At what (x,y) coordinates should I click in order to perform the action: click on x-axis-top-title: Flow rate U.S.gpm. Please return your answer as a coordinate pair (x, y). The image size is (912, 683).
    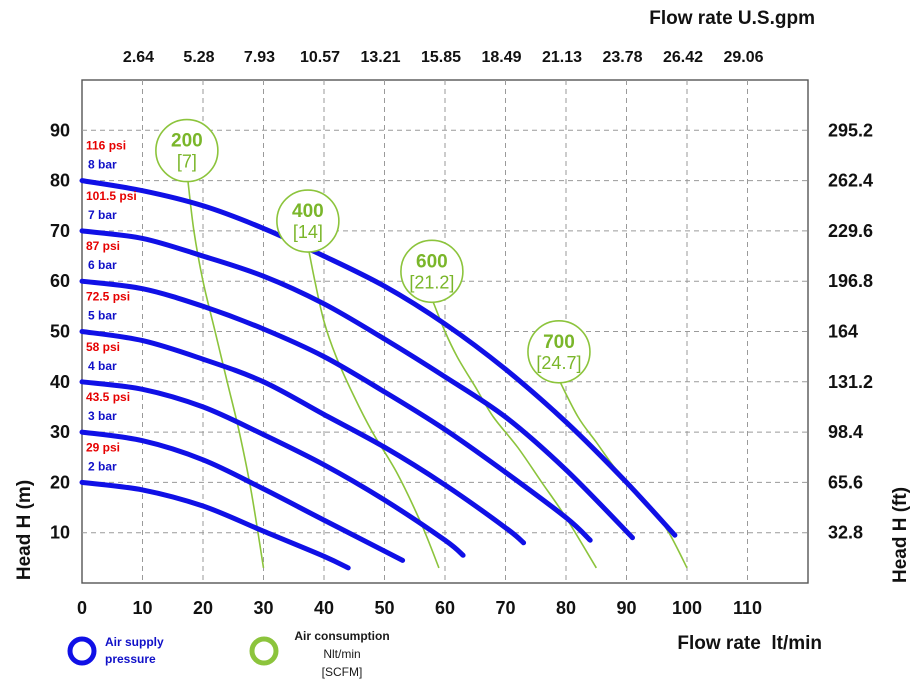
    Looking at the image, I should click on (732, 18).